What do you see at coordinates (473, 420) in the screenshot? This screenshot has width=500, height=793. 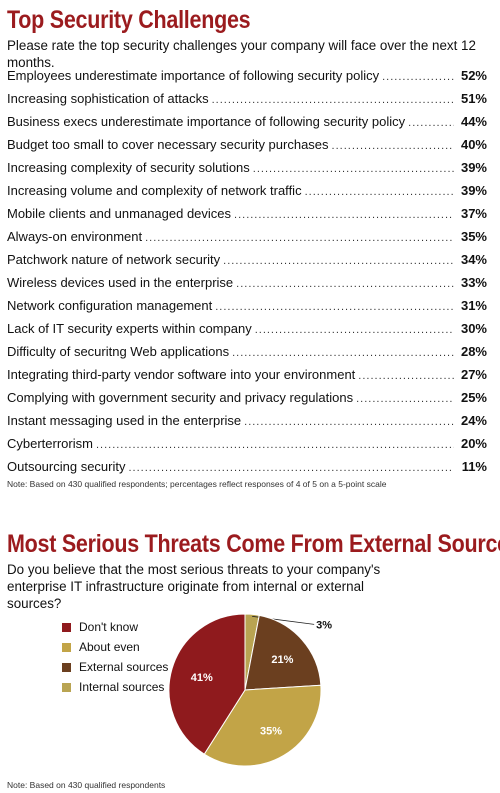 I see `challenge-value: 24%` at bounding box center [473, 420].